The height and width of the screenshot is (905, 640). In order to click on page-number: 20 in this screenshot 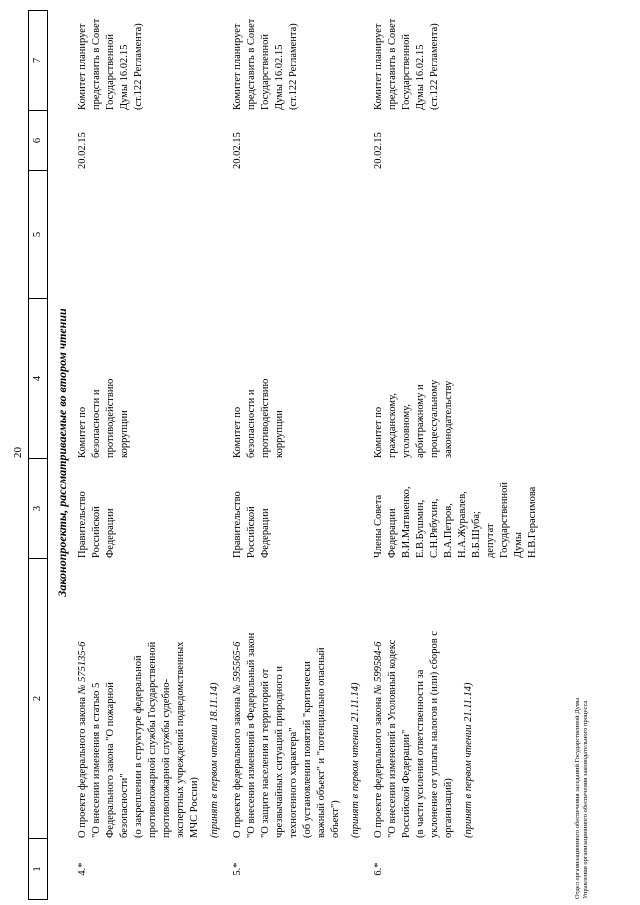, I will do `click(18, 452)`.